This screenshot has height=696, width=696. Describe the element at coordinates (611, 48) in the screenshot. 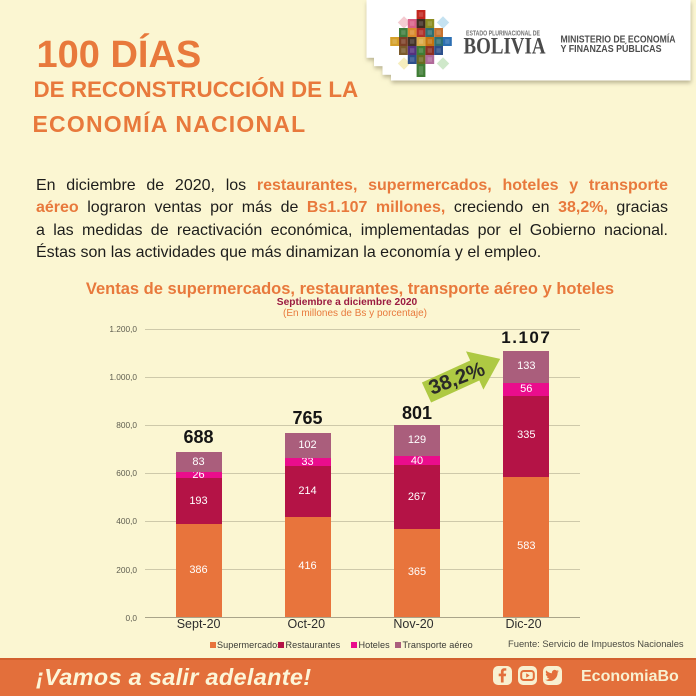

I see `svg-text: Y FINANZAS PÚBLICAS` at that location.